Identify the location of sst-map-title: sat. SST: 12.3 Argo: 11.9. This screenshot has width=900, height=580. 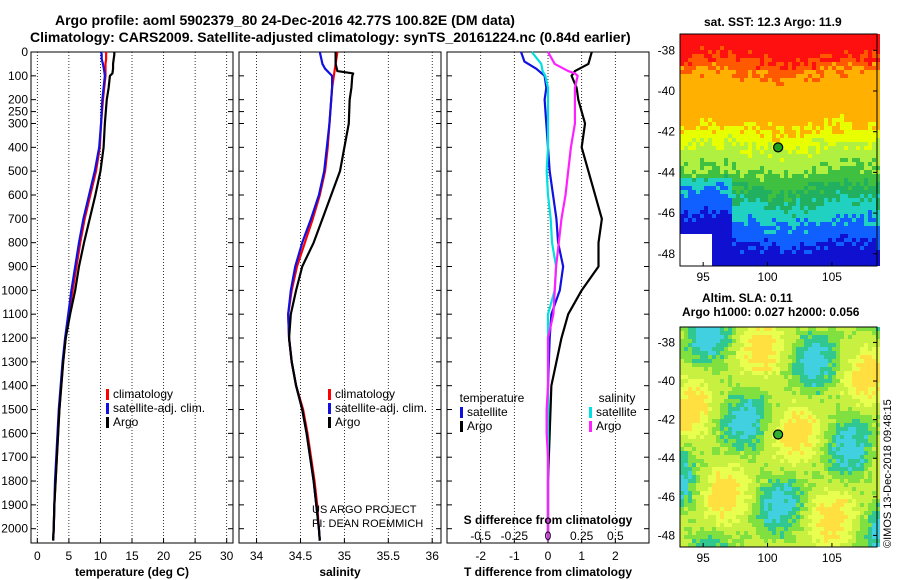
(773, 22).